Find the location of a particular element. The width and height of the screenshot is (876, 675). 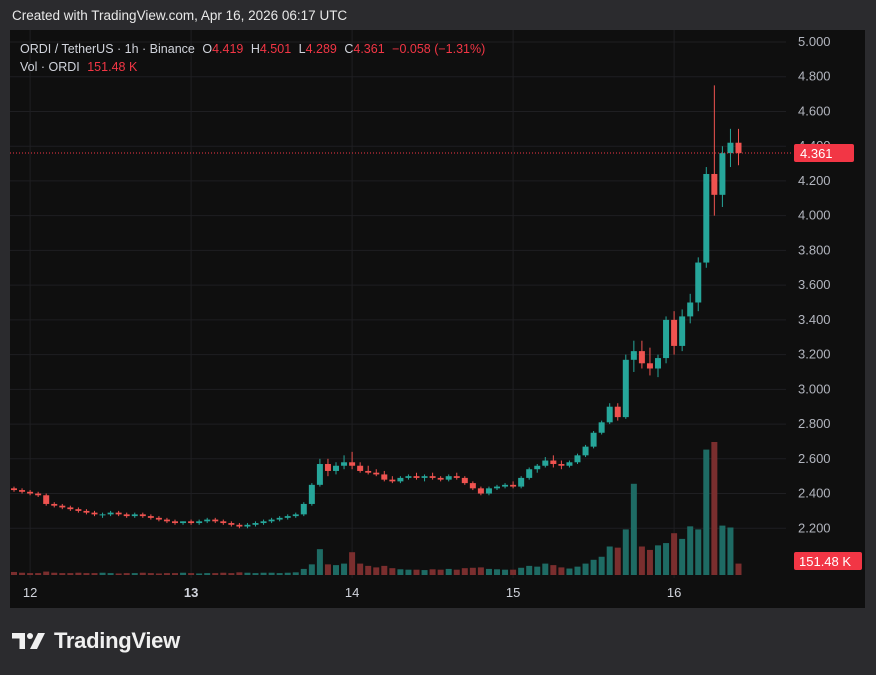

y-axis-label: 4.600 is located at coordinates (814, 110).